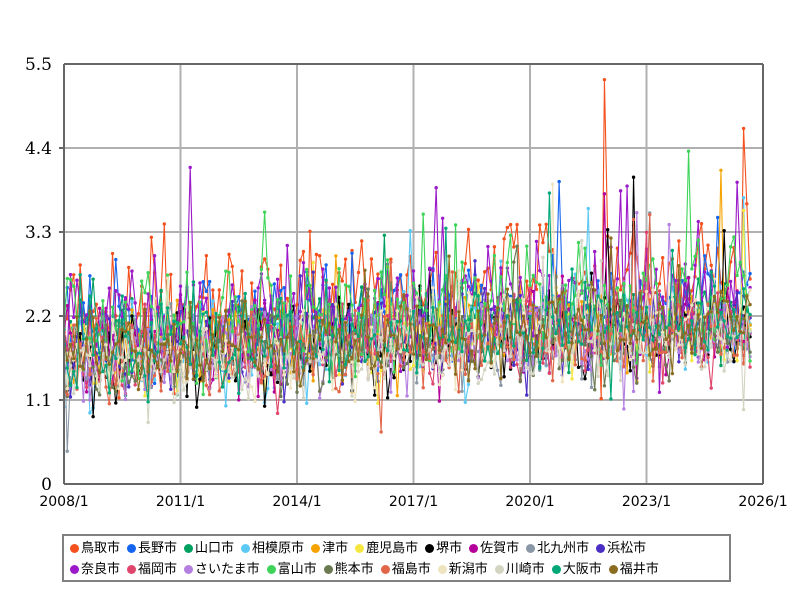 This screenshot has height=600, width=800. Describe the element at coordinates (209, 548) in the screenshot. I see `legend-item-山口市: 山口市` at that location.